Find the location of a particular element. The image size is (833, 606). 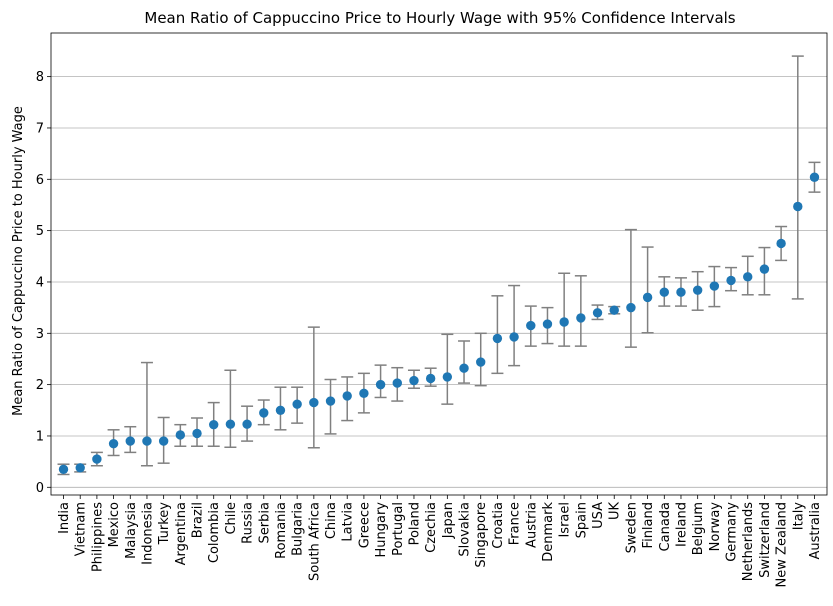

x-tick-label: Singapore is located at coordinates (481, 535).